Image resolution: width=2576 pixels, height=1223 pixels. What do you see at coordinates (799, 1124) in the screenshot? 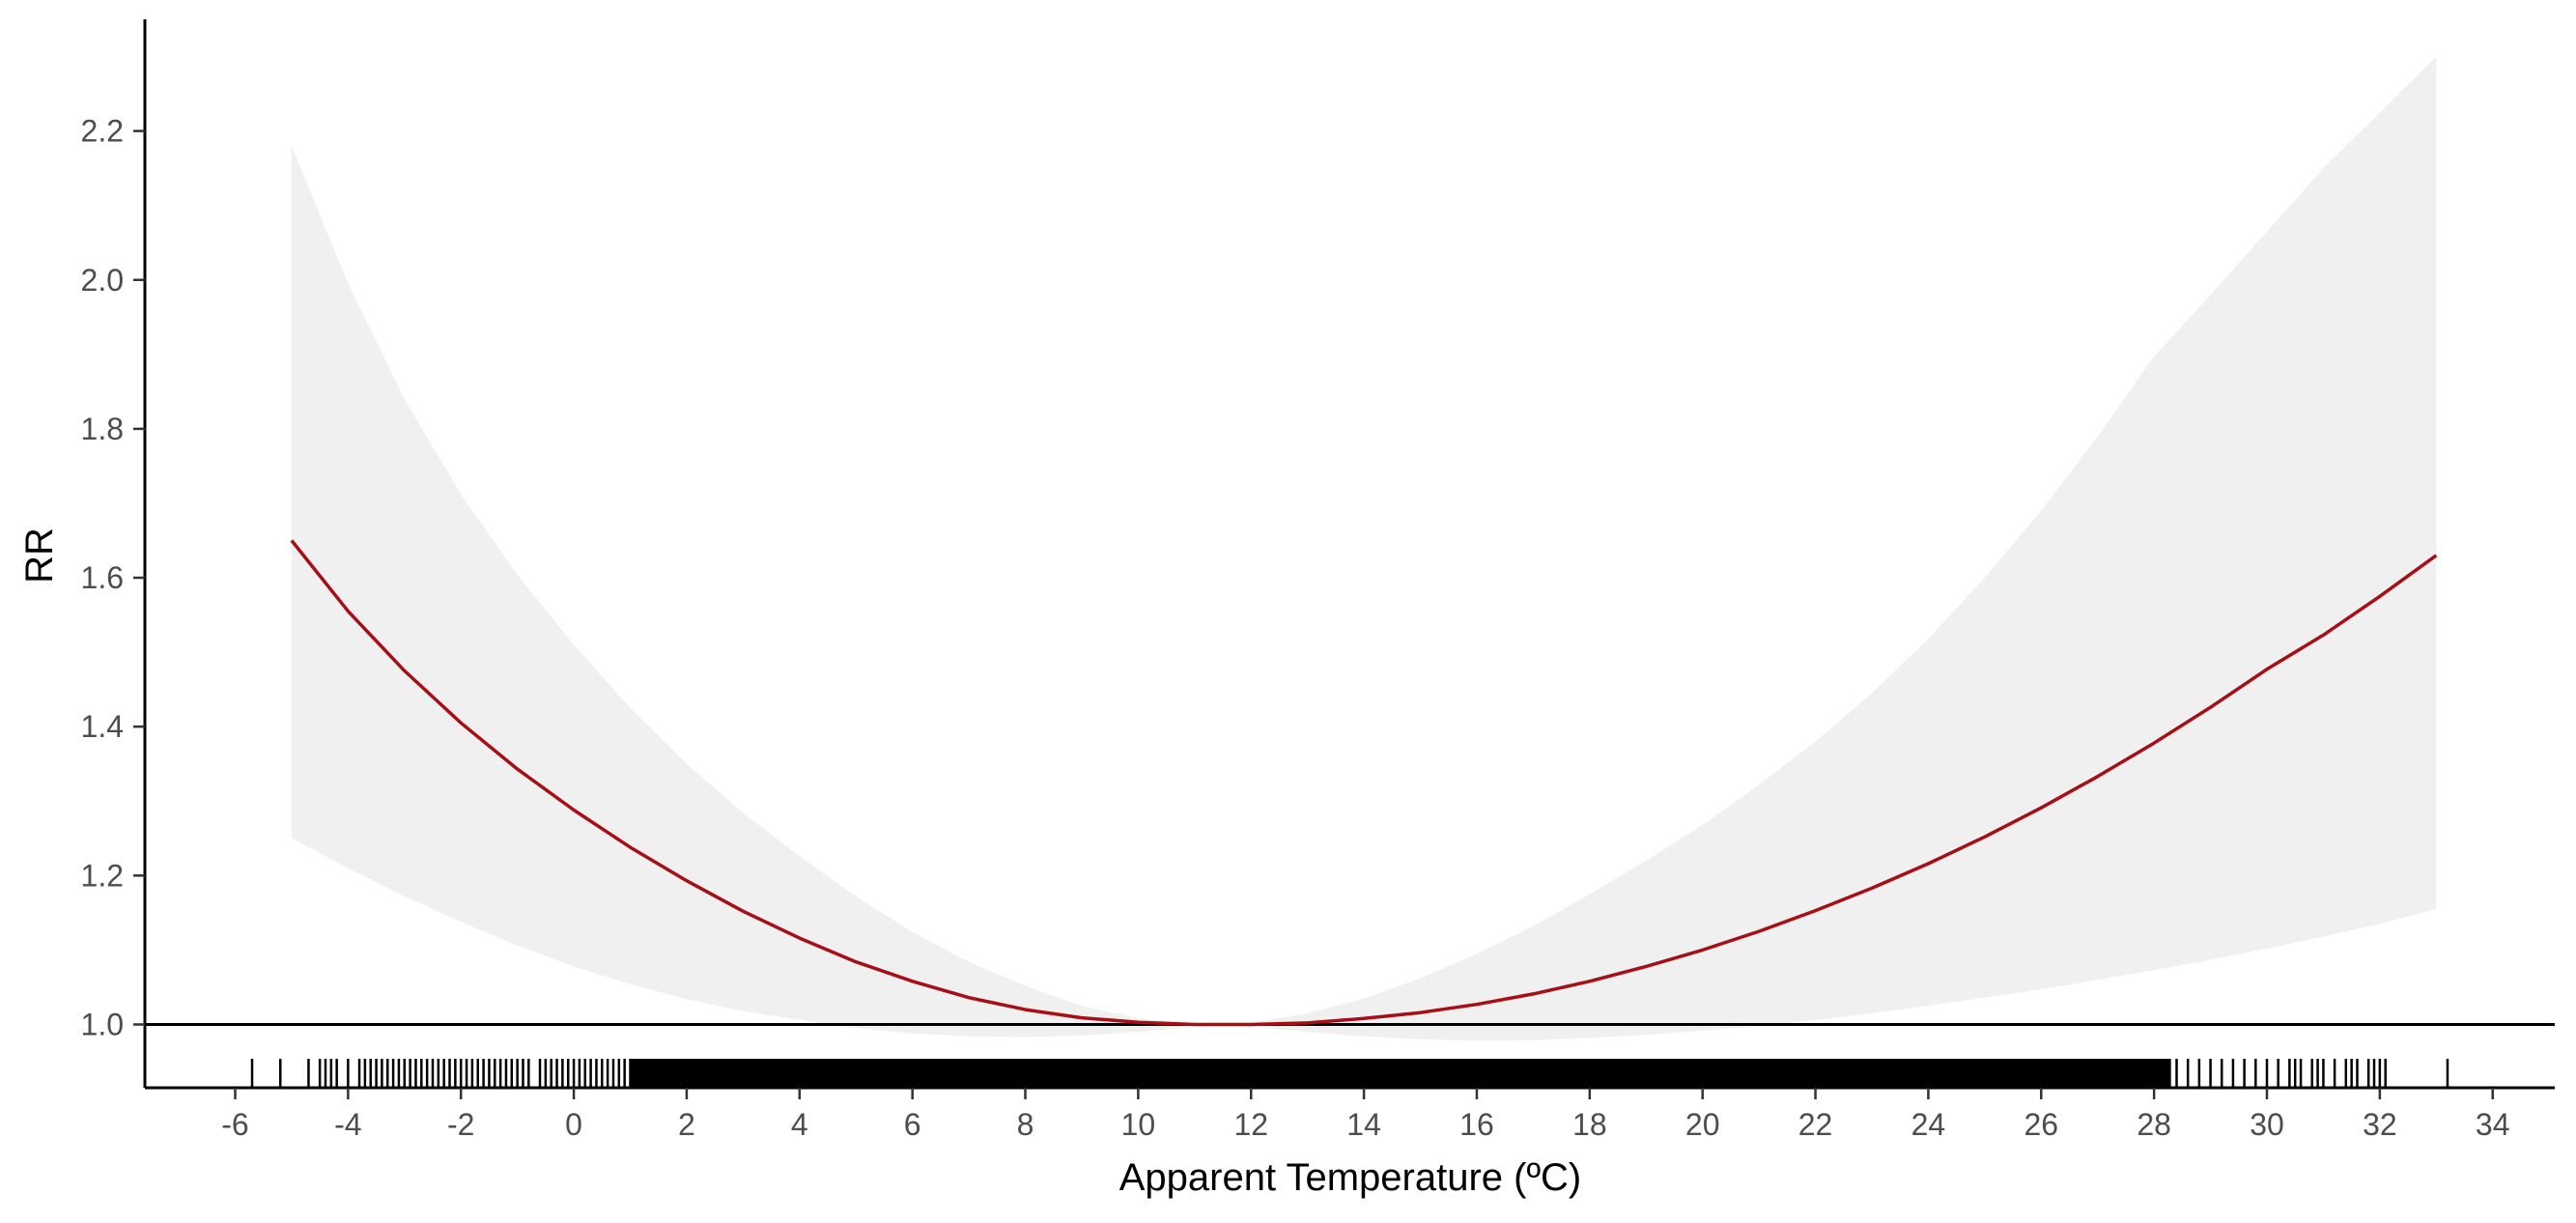
I see `x-tick-label: 4` at bounding box center [799, 1124].